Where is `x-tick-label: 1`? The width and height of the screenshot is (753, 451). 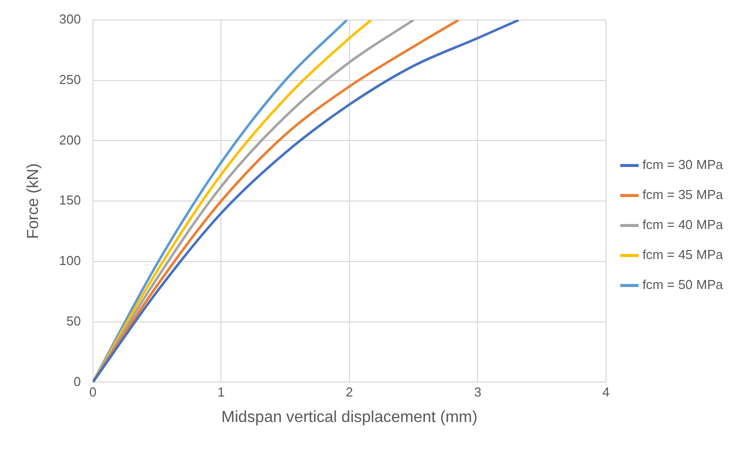
x-tick-label: 1 is located at coordinates (221, 392).